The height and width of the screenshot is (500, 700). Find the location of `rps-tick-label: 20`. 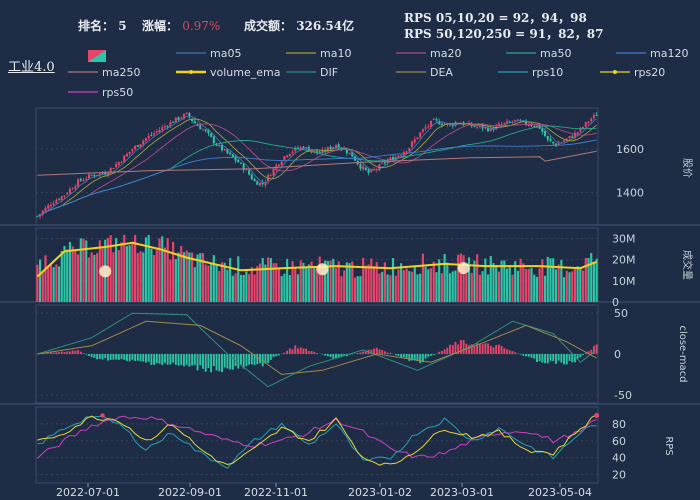

rps-tick-label: 20 is located at coordinates (619, 475).